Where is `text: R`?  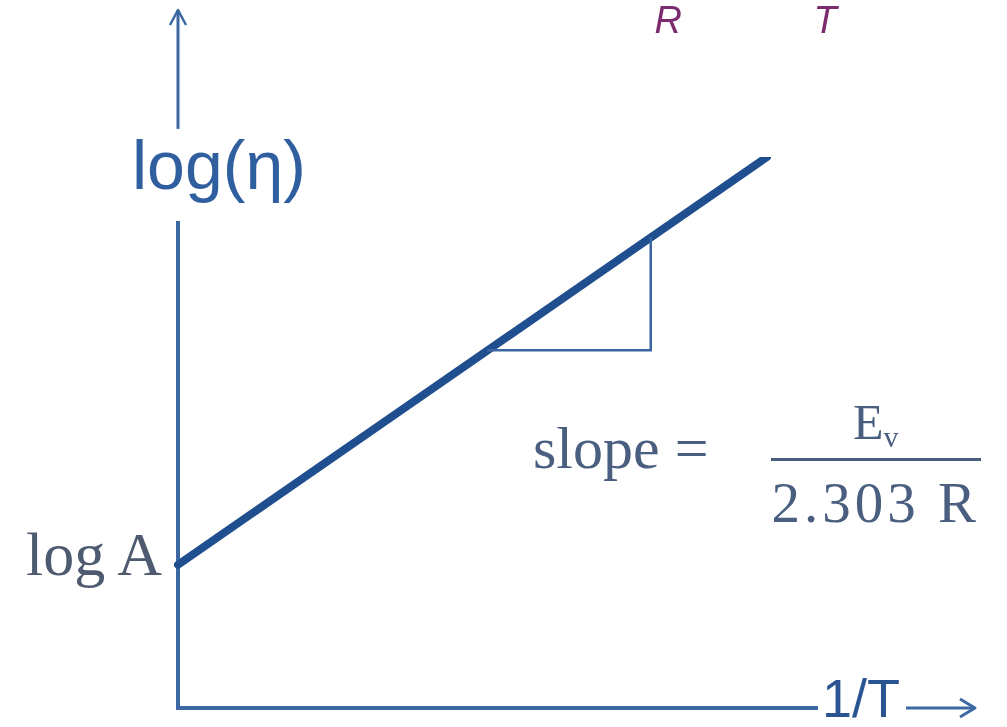 text: R is located at coordinates (668, 21).